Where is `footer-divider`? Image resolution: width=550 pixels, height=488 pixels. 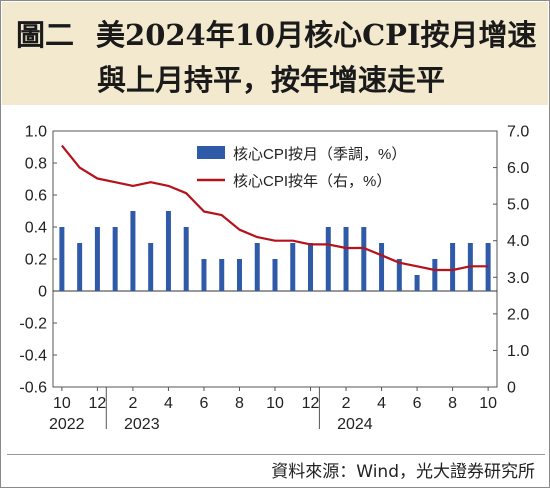 footer-divider is located at coordinates (276, 454).